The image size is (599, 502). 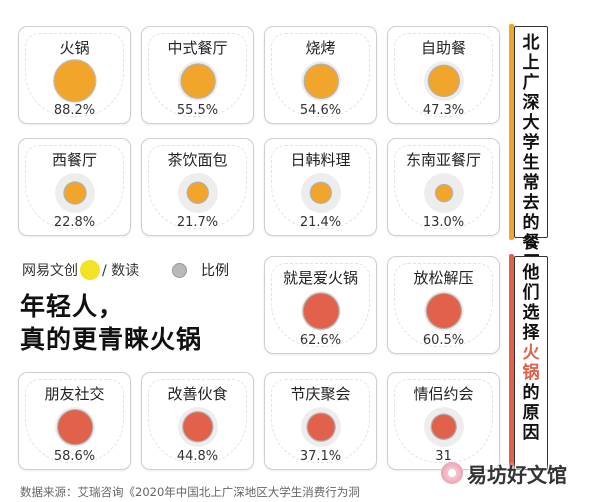 What do you see at coordinates (179, 270) in the screenshot?
I see `legend-dot-icon` at bounding box center [179, 270].